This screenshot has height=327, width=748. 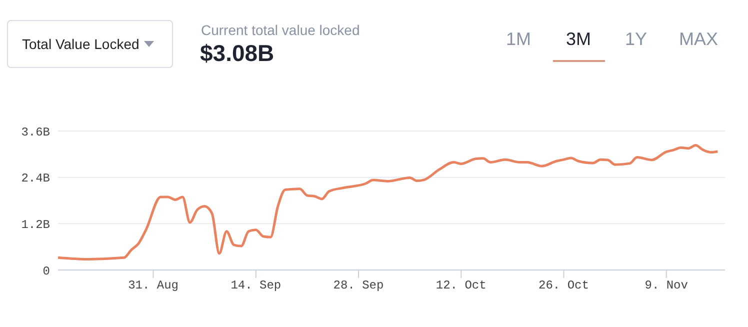 What do you see at coordinates (358, 285) in the screenshot?
I see `x-tick-label: 28. Sep` at bounding box center [358, 285].